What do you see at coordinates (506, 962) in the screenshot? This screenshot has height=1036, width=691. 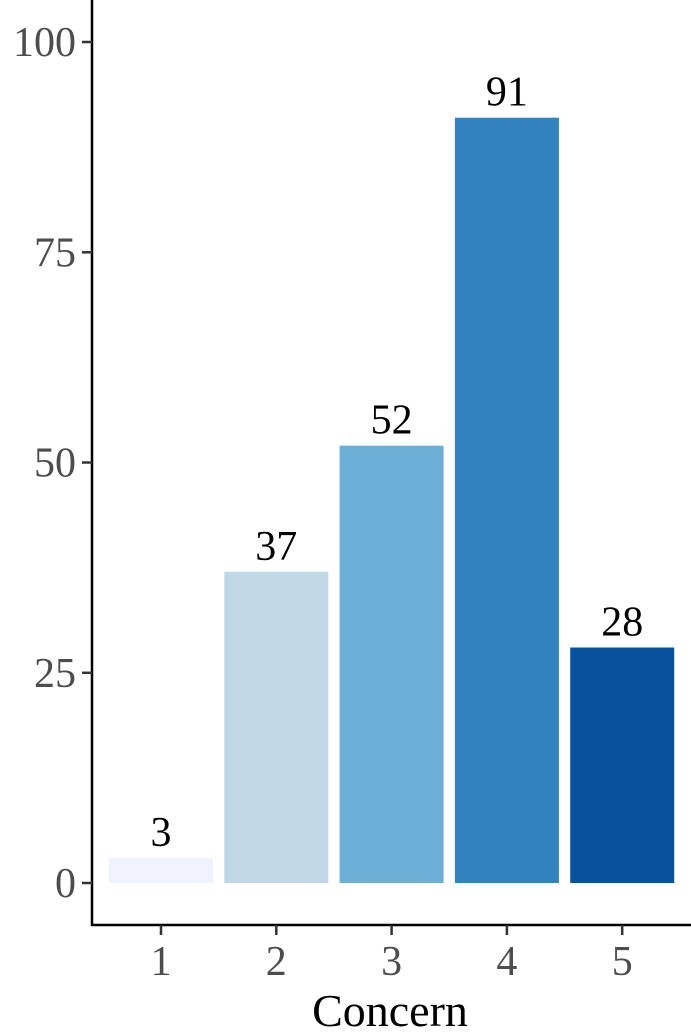 I see `x-tick-label-4: 4` at bounding box center [506, 962].